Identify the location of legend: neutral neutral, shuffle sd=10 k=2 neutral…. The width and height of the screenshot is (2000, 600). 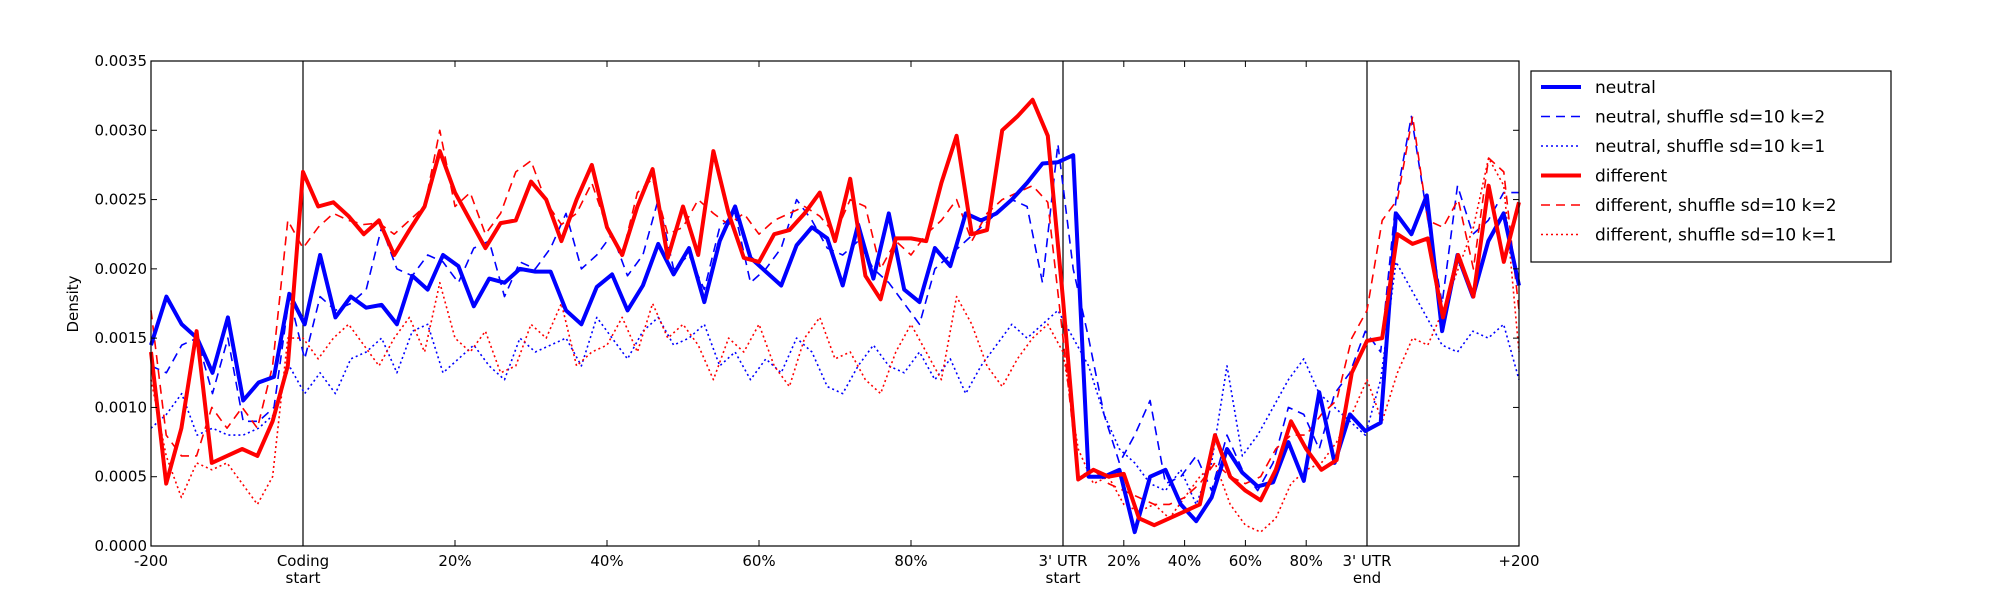
(1711, 166).